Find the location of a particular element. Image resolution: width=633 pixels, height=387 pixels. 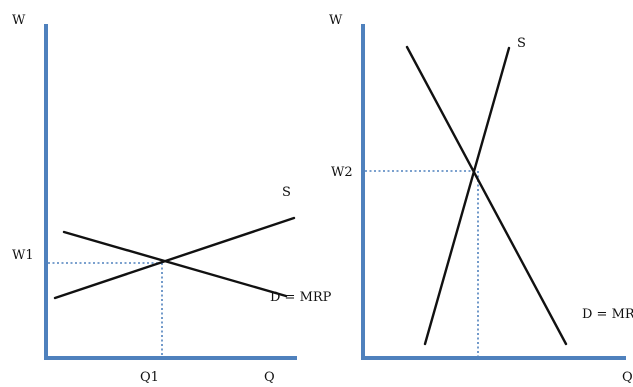

left-quantity-label: Q1 is located at coordinates (149, 377).